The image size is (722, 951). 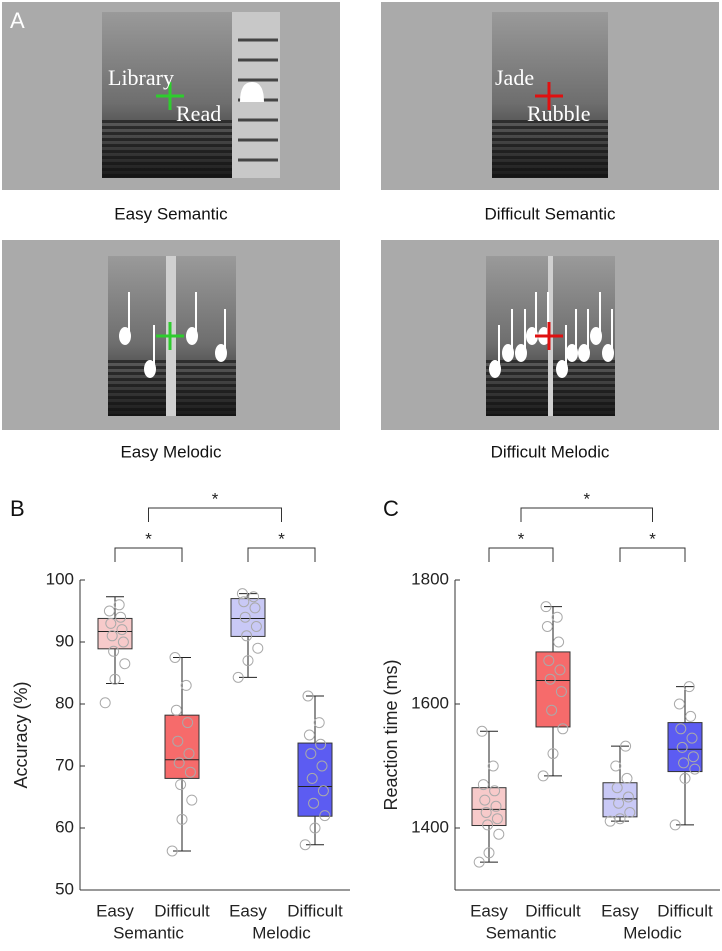 I want to click on word: Library, so click(x=141, y=77).